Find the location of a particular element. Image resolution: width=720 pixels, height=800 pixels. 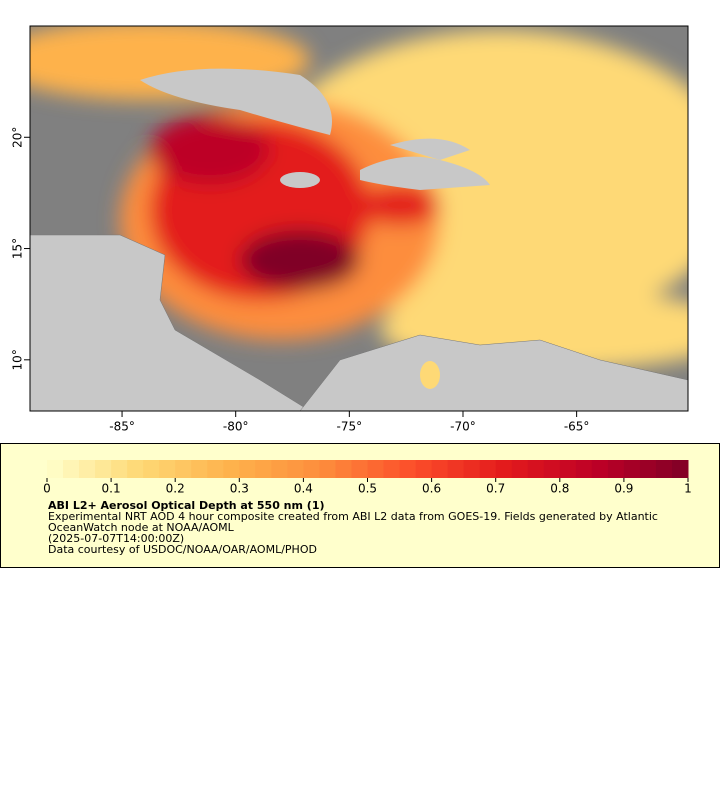

legend-line: (2025-07-07T14:00:00Z) is located at coordinates (116, 538).